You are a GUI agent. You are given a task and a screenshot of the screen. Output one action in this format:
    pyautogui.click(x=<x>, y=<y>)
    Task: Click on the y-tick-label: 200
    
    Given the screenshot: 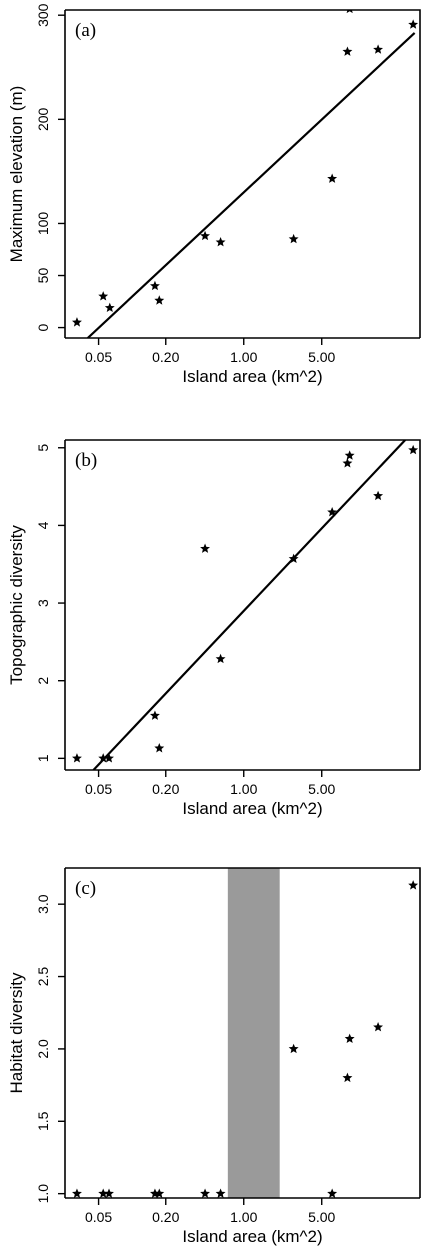 What is the action you would take?
    pyautogui.click(x=43, y=119)
    